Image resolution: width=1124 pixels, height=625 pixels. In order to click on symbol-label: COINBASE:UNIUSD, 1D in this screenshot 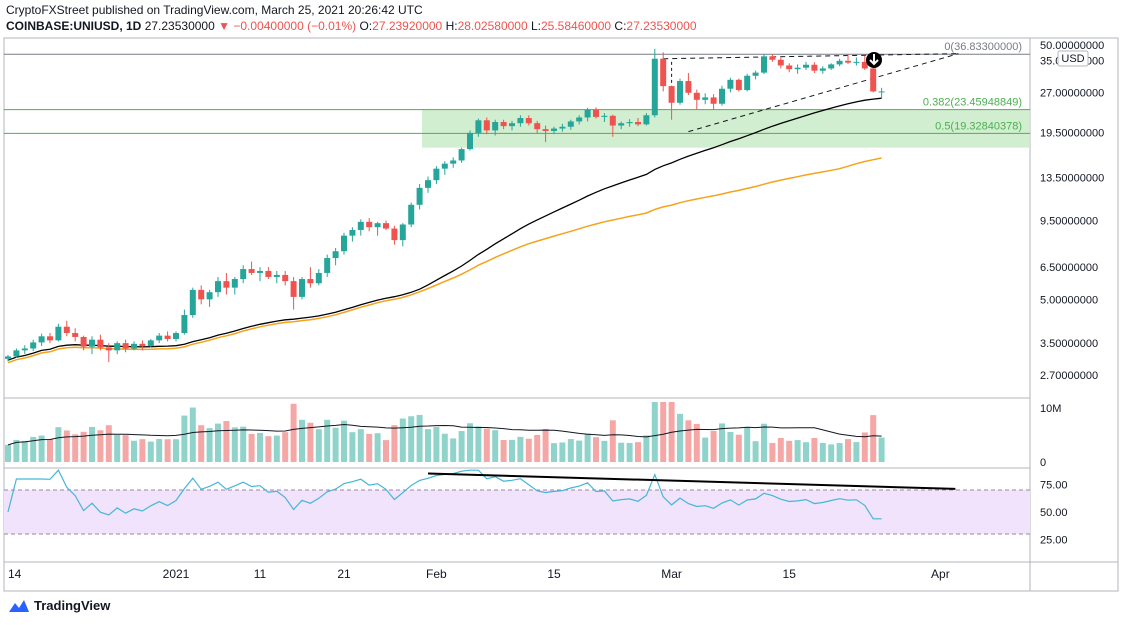, I will do `click(74, 26)`.